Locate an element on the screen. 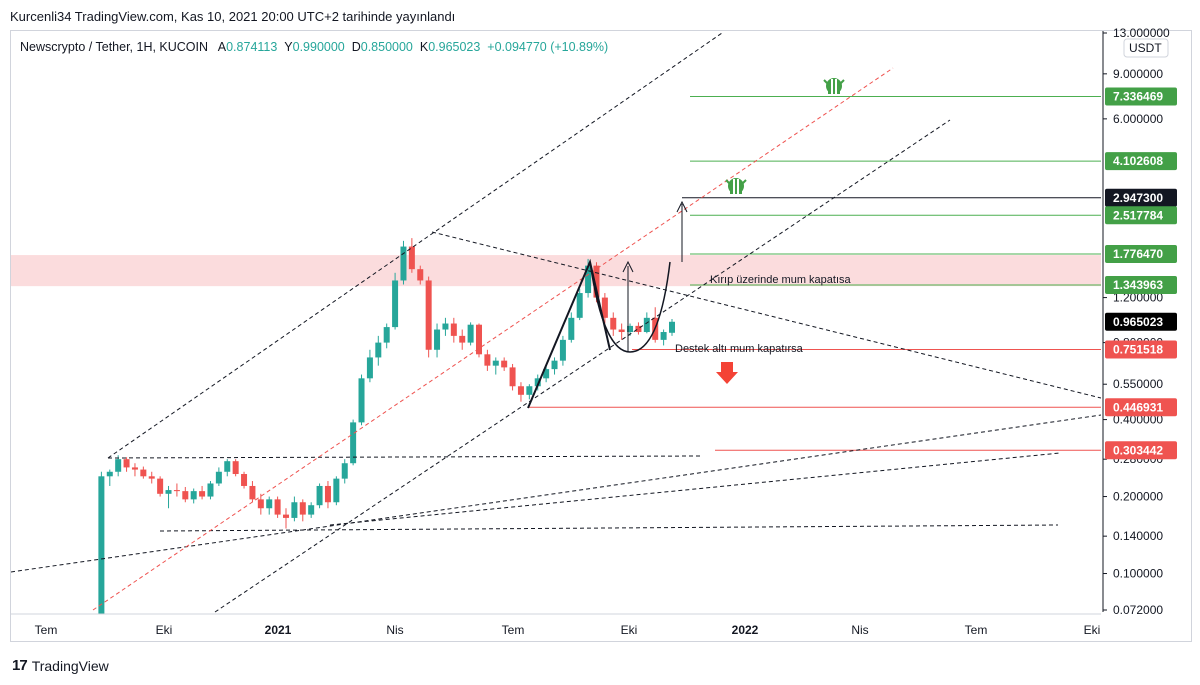 This screenshot has width=1200, height=685. price-badge: 2.517784 is located at coordinates (1138, 215).